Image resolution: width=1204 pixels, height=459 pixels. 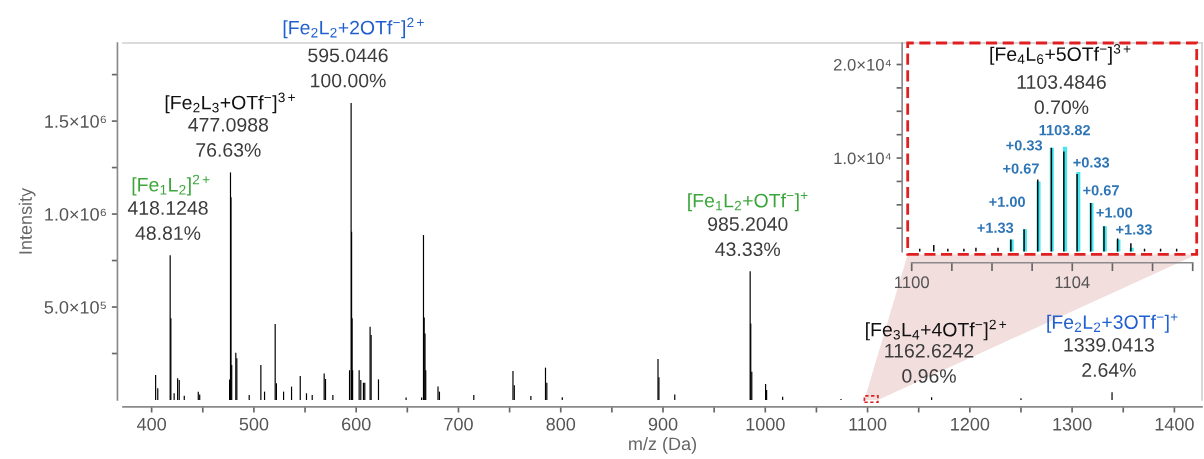 I want to click on y-tick-label: 1.0×10⁴, so click(x=862, y=158).